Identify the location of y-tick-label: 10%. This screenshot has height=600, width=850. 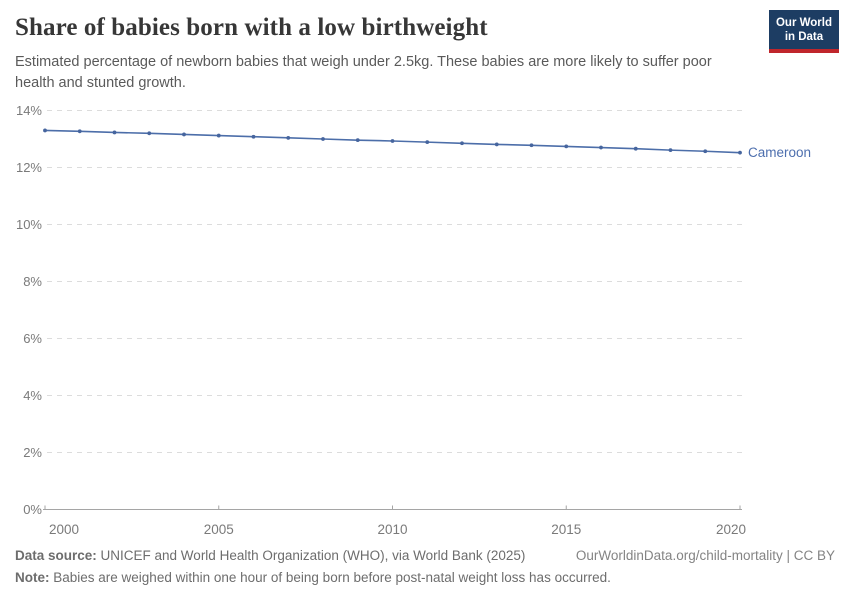
(29, 224).